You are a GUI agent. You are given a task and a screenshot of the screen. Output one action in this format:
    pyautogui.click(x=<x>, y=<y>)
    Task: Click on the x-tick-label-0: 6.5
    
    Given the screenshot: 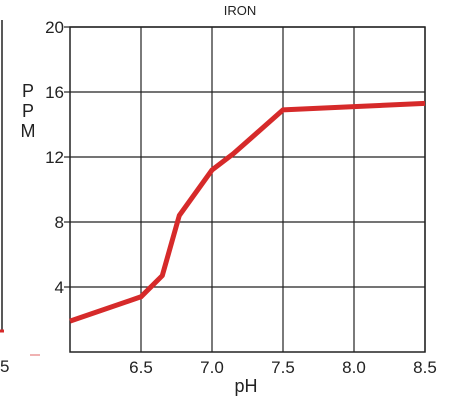 What is the action you would take?
    pyautogui.click(x=141, y=367)
    